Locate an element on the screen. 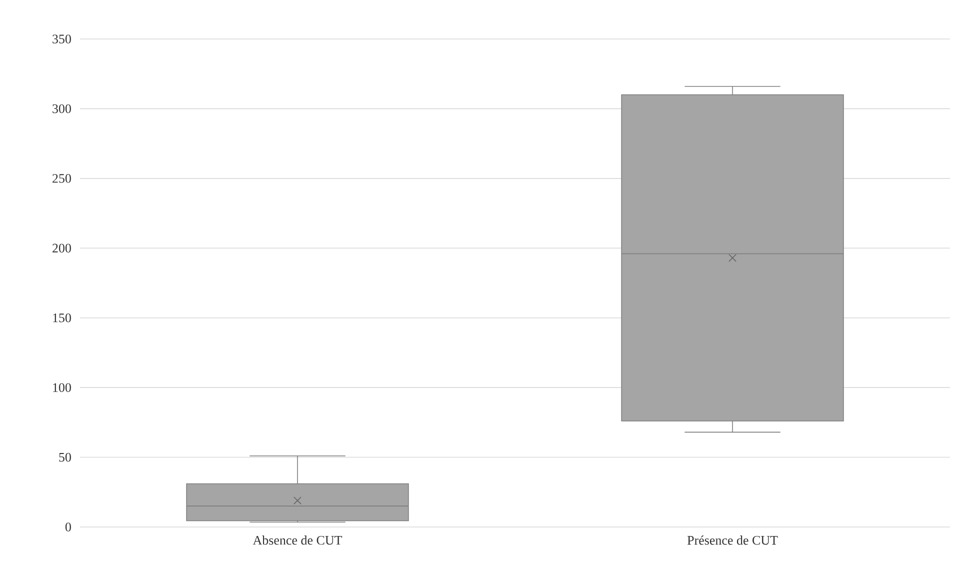  y-tick-label: 100 is located at coordinates (62, 387).